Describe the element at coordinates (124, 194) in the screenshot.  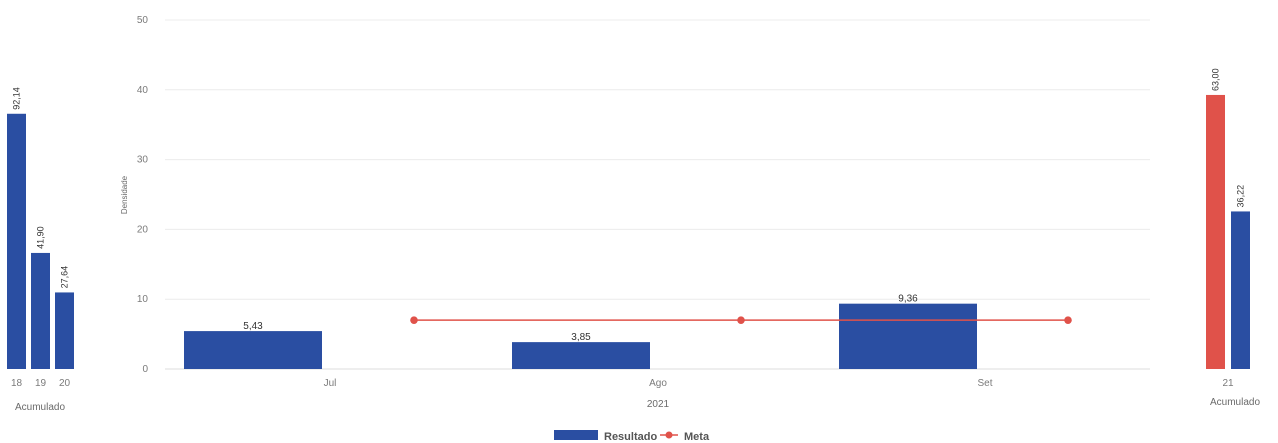
I see `y-axis-label: Densidade` at that location.